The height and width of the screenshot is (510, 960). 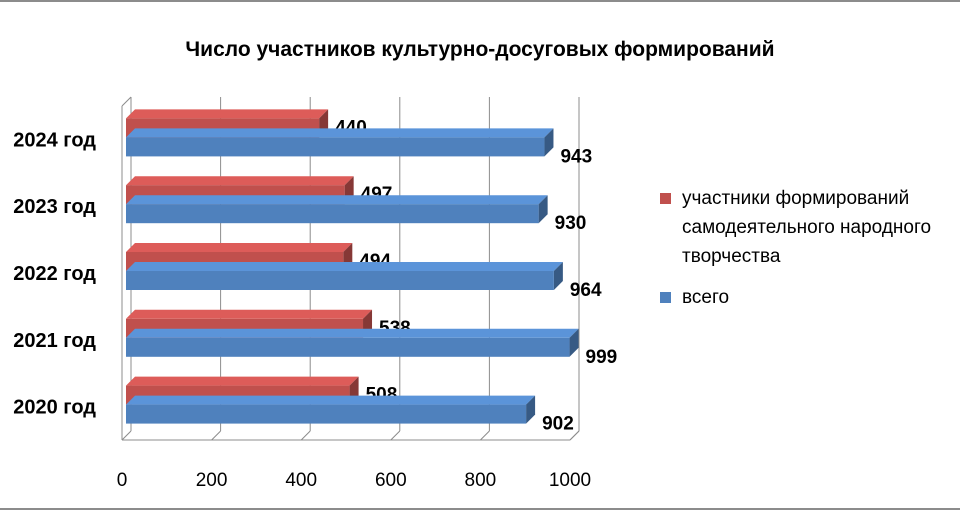 I want to click on data-label: 964, so click(x=586, y=290).